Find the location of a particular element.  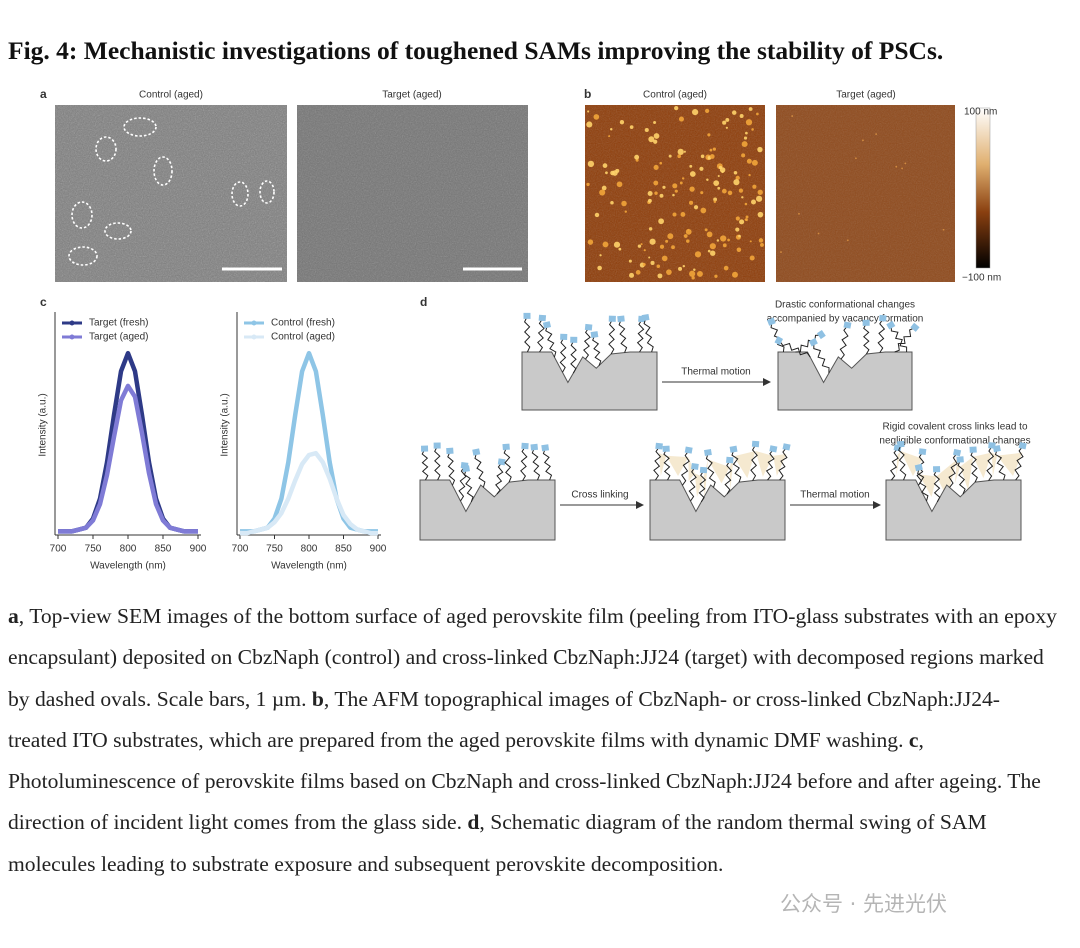

panel-label: a is located at coordinates (43, 94).